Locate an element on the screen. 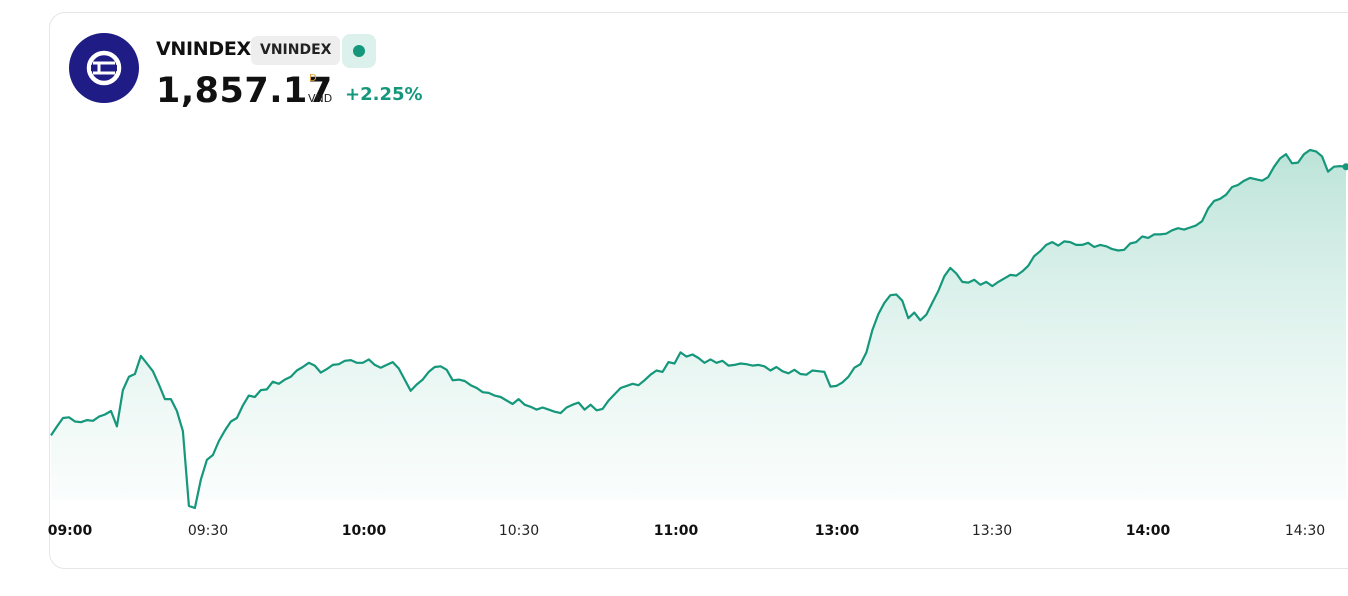  x-tick-label: 10:30 is located at coordinates (519, 531).